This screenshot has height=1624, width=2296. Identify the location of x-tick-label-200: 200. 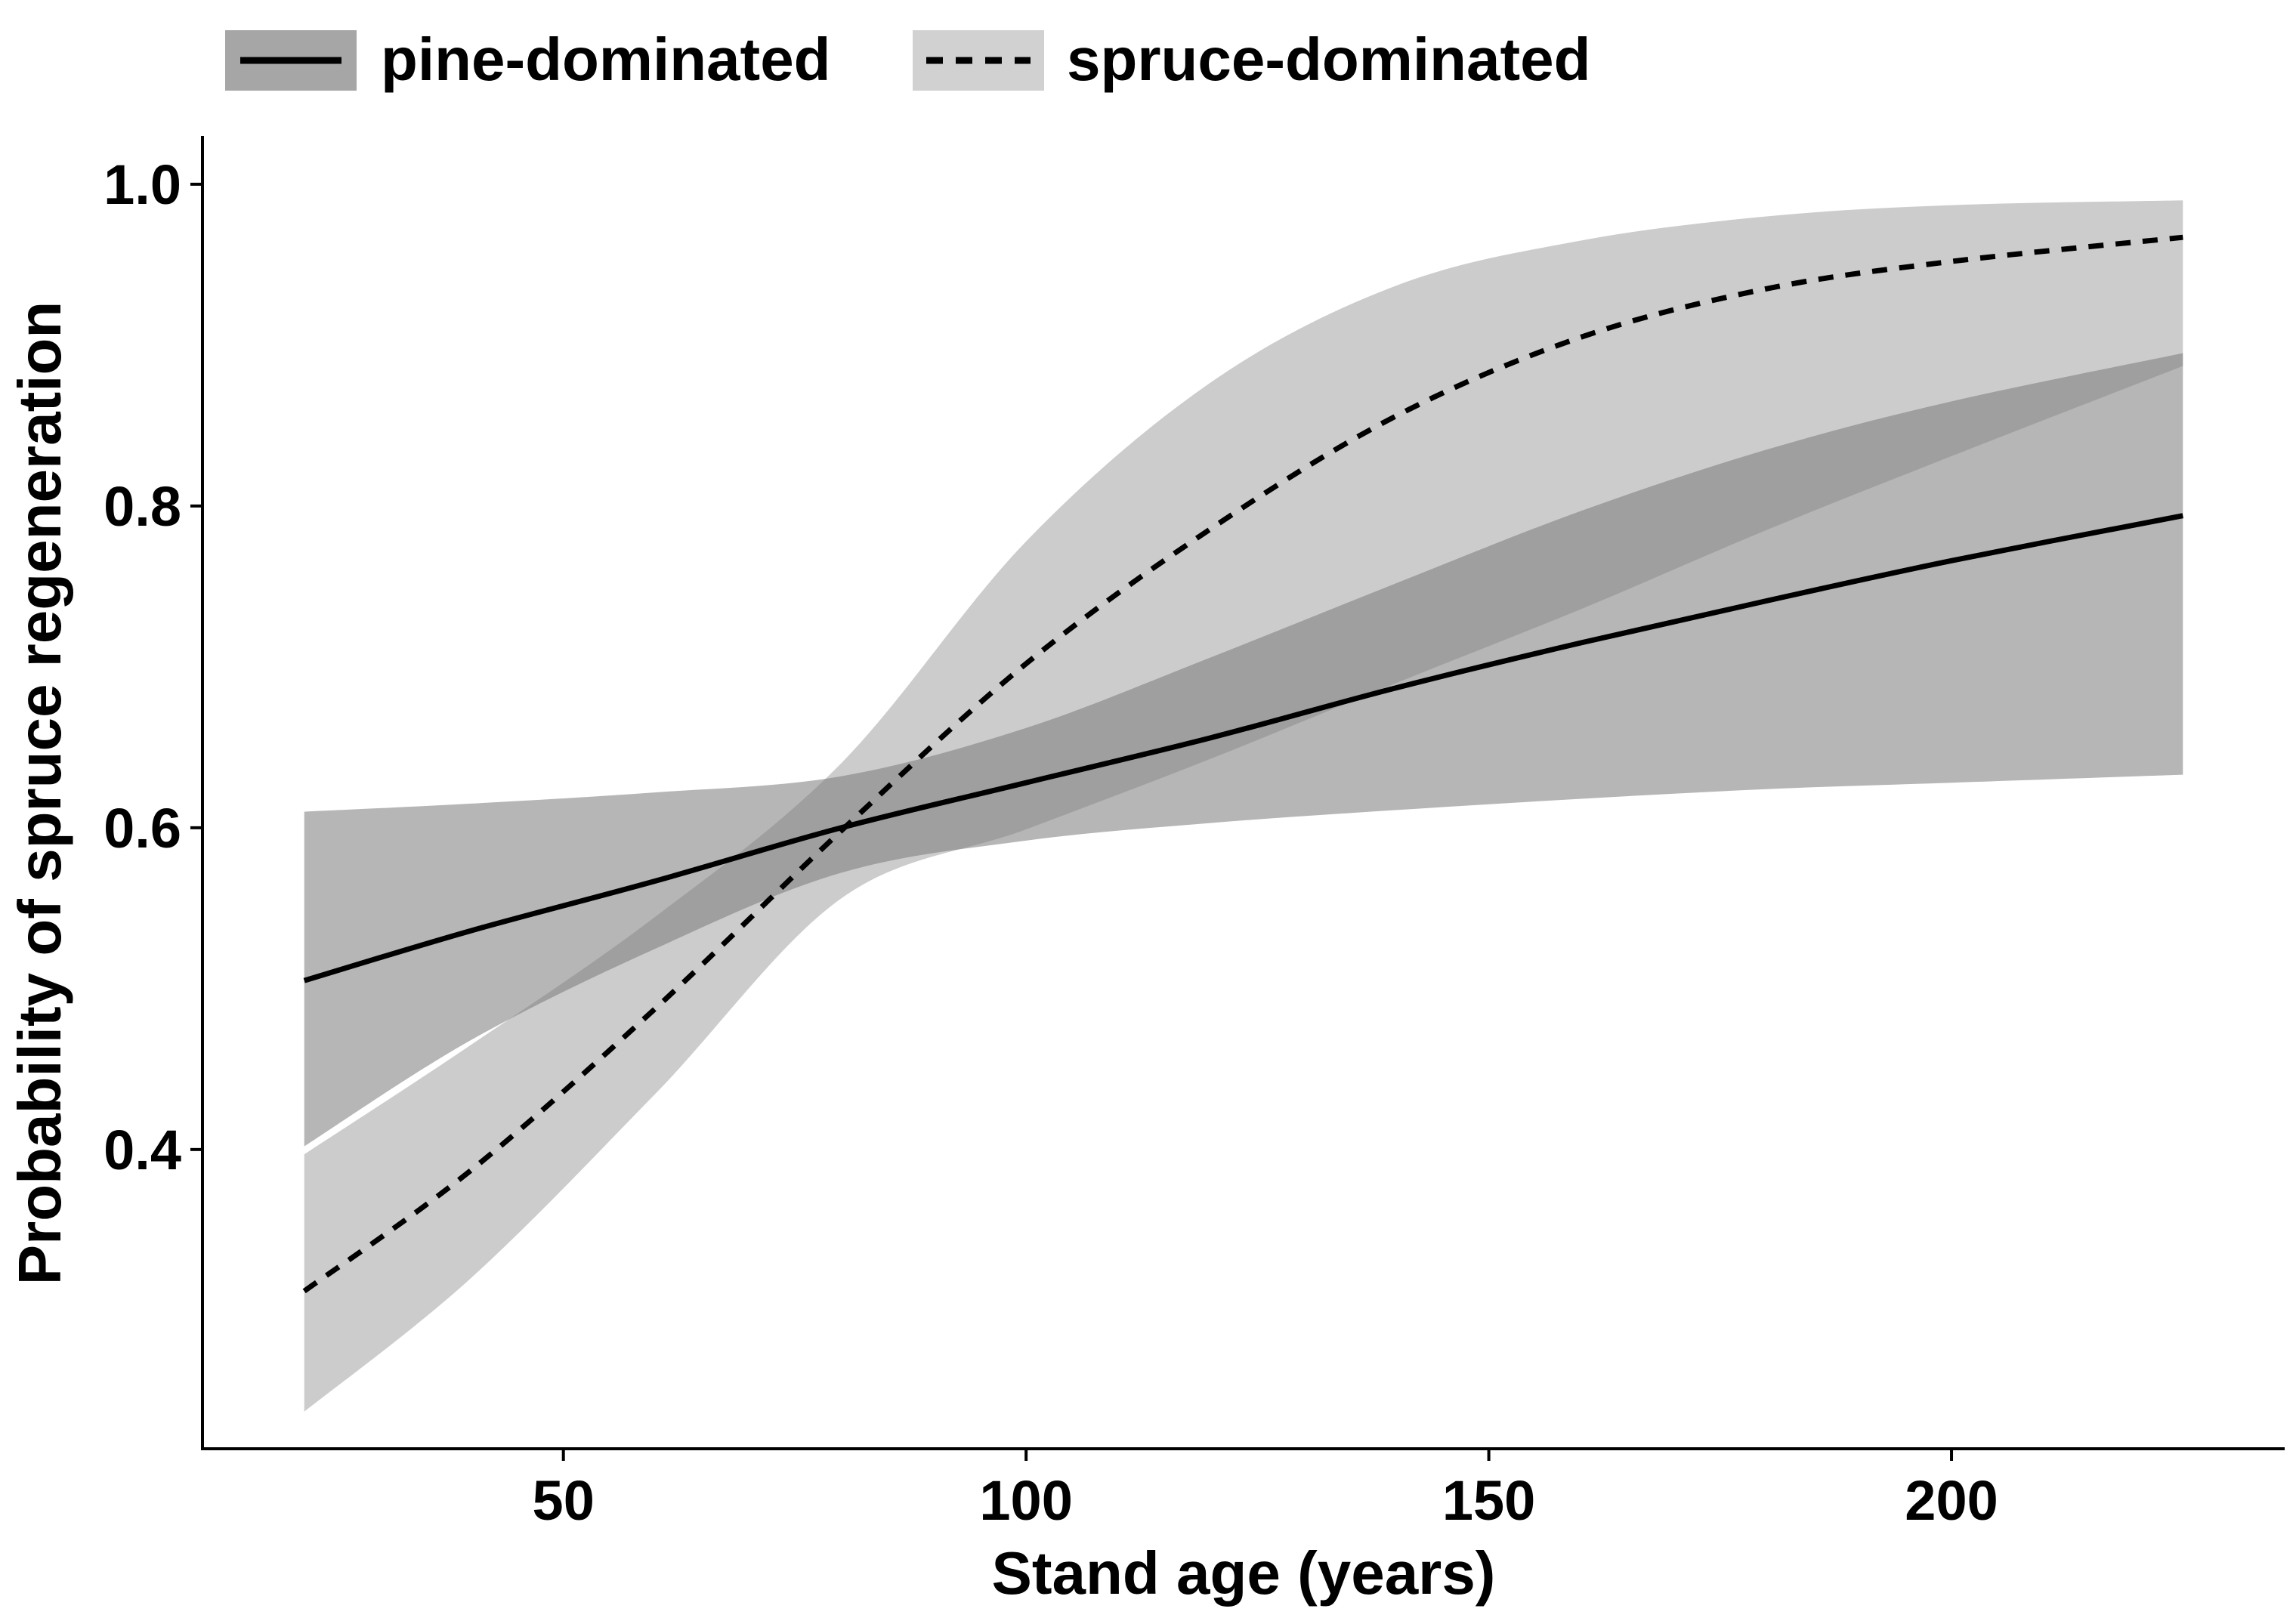
(1951, 1500).